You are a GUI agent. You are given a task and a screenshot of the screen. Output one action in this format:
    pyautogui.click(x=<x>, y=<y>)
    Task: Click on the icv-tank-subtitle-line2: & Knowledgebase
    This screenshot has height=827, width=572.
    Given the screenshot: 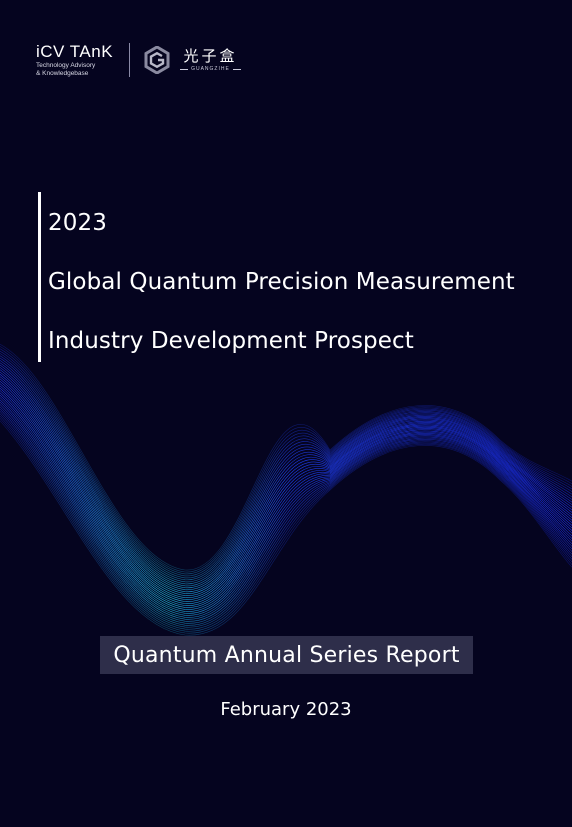 What is the action you would take?
    pyautogui.click(x=62, y=73)
    